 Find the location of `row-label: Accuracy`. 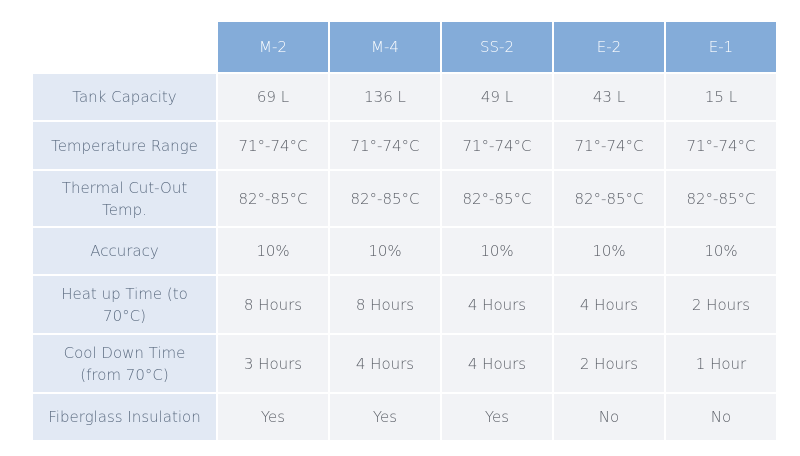

row-label: Accuracy is located at coordinates (124, 251).